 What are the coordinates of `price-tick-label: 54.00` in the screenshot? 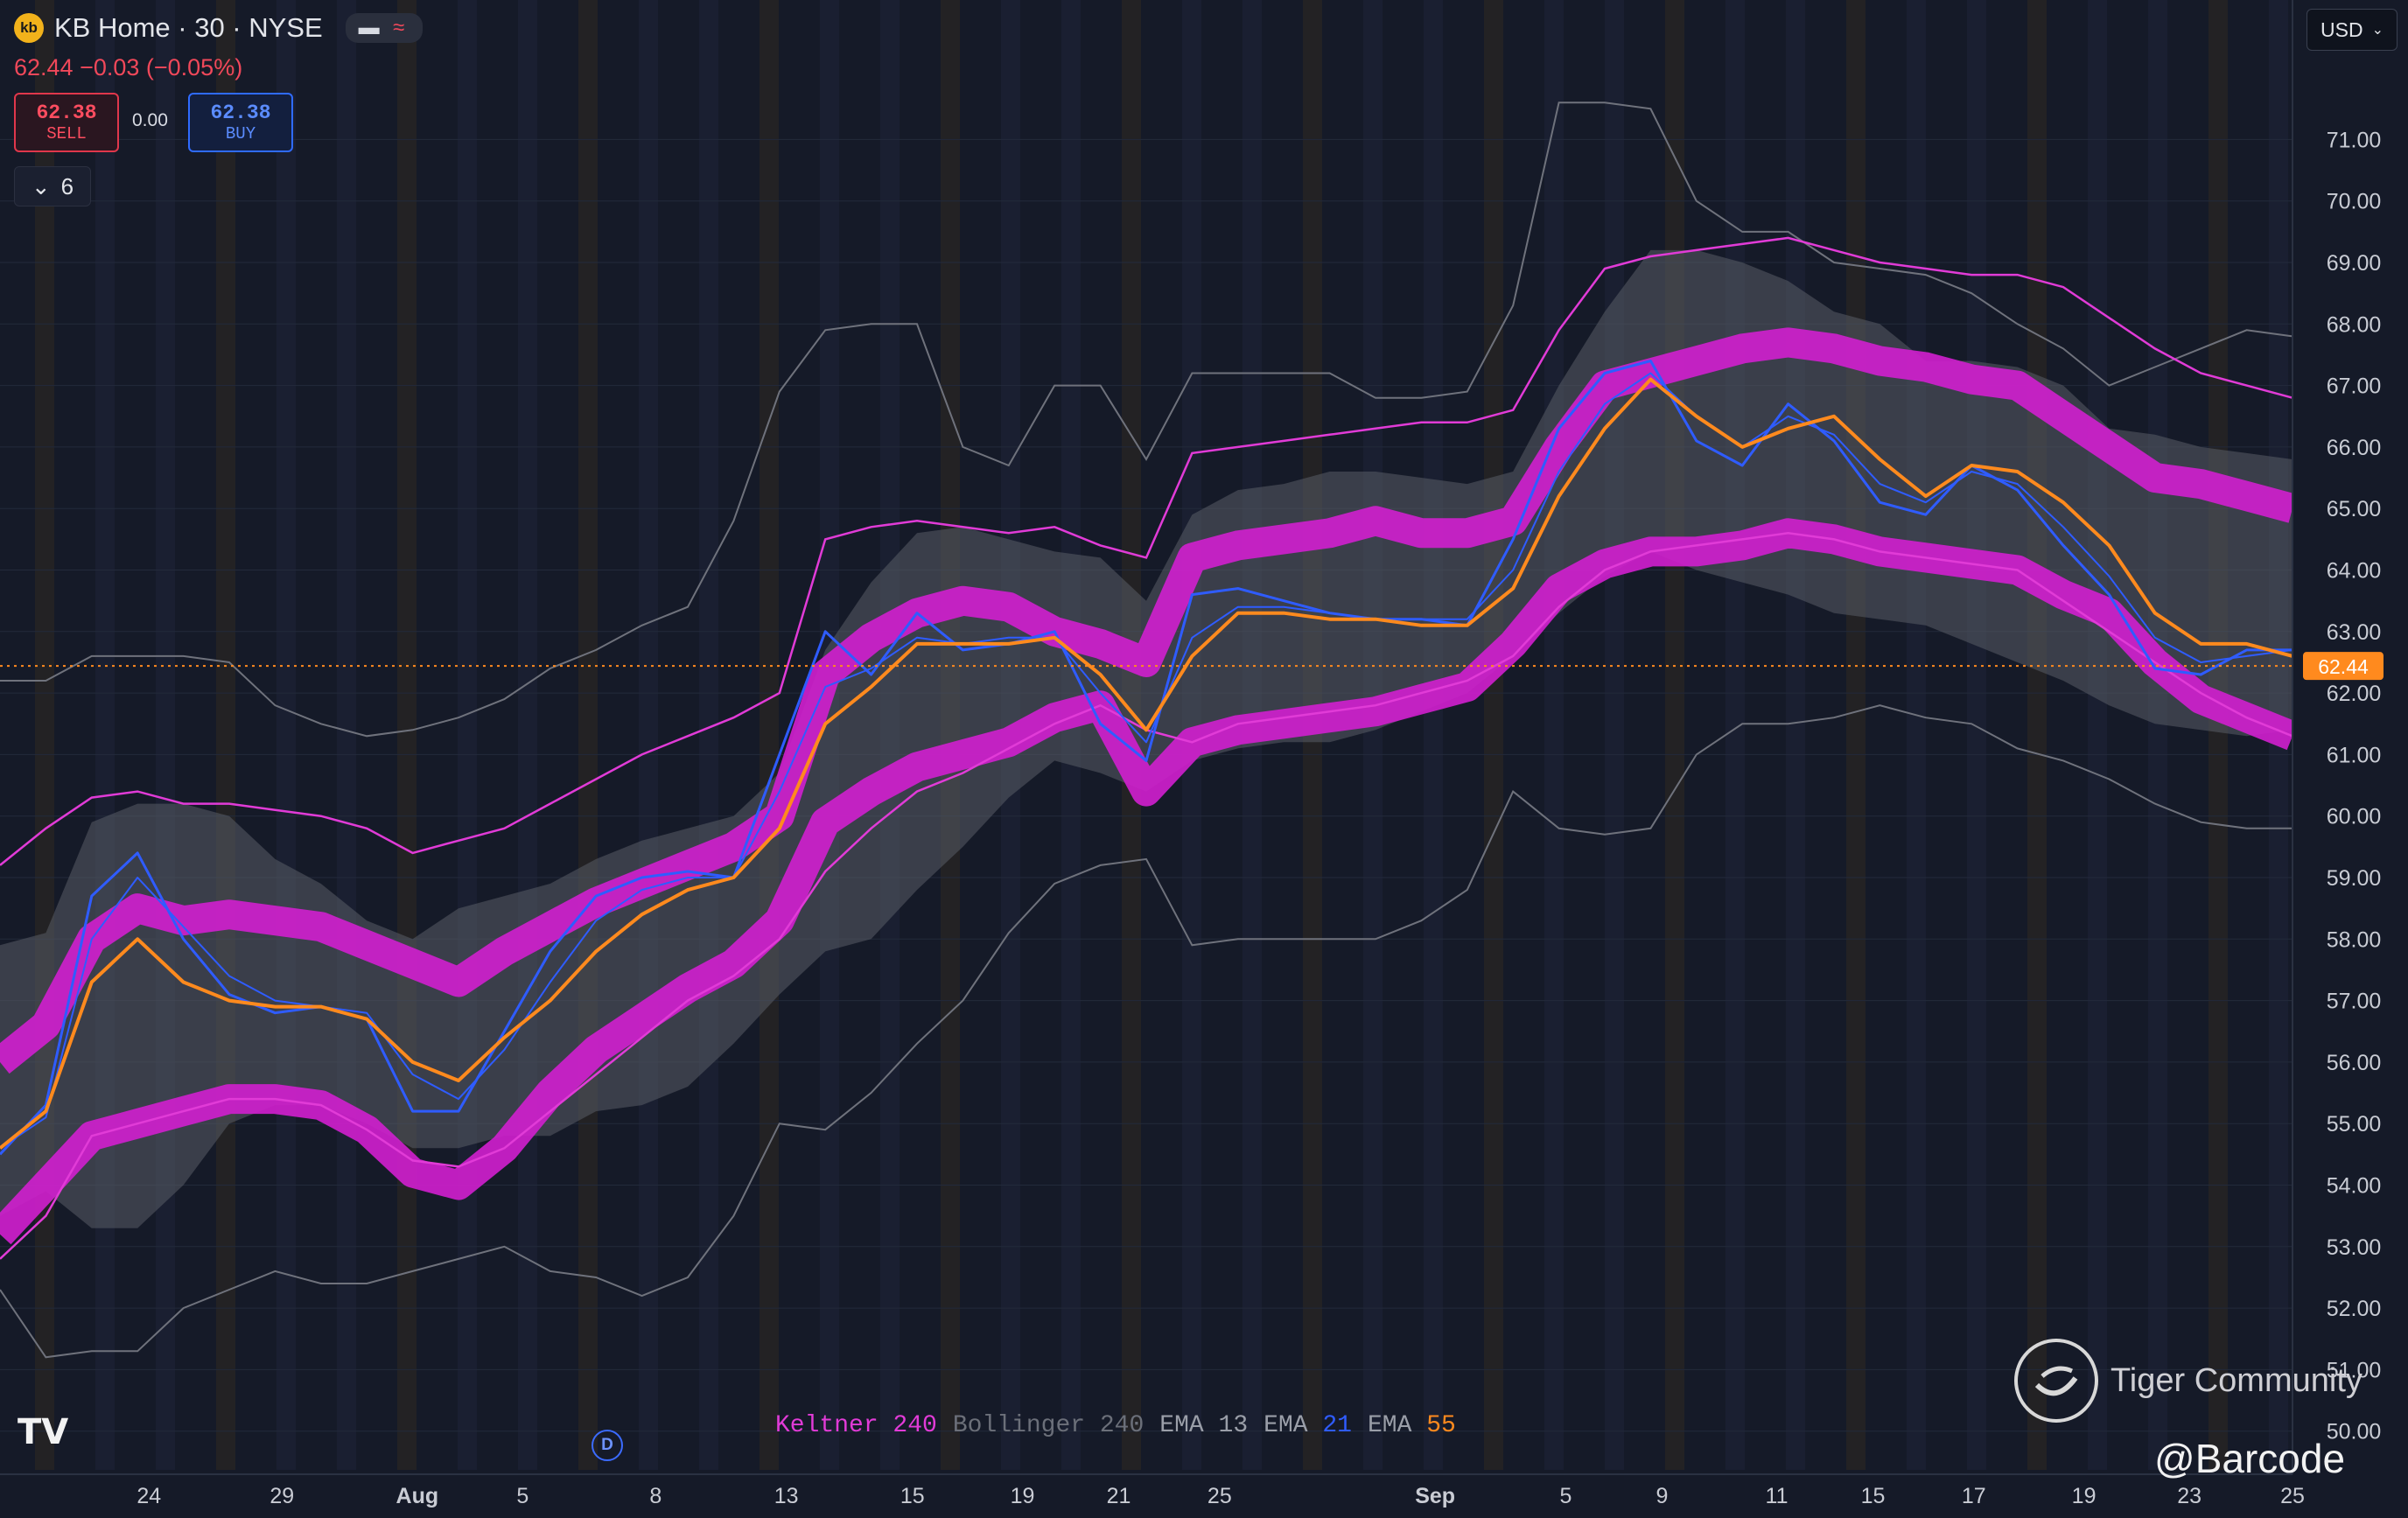 It's located at (2354, 1186).